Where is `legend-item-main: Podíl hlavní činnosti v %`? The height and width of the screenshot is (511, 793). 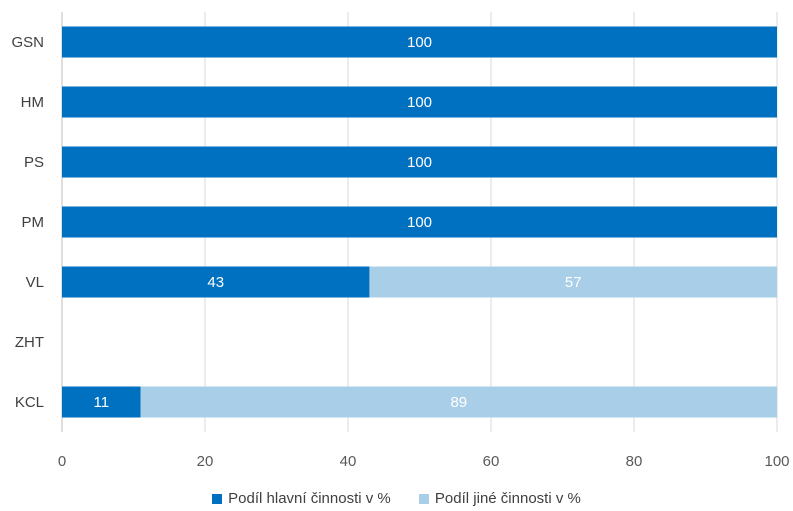
legend-item-main: Podíl hlavní činnosti v % is located at coordinates (301, 498).